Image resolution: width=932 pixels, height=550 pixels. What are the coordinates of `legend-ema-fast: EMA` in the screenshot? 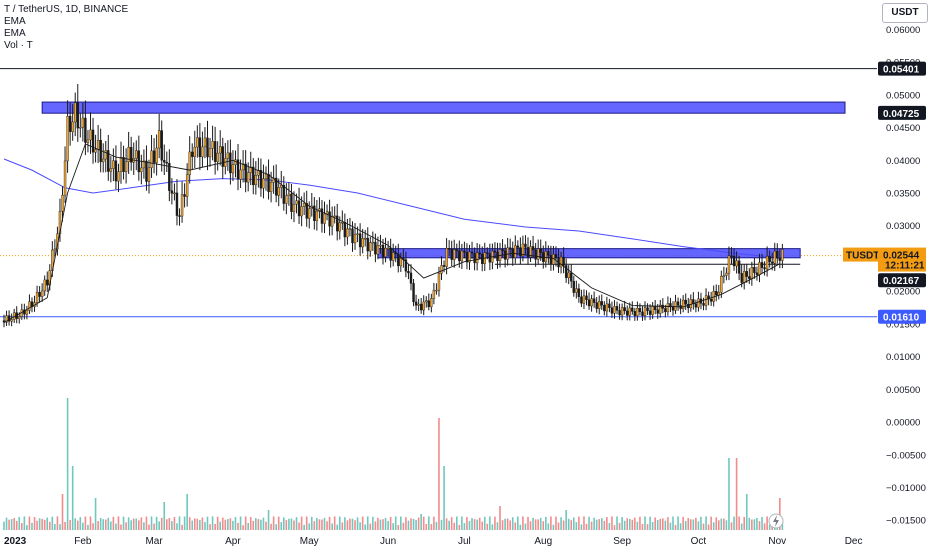 It's located at (15, 21).